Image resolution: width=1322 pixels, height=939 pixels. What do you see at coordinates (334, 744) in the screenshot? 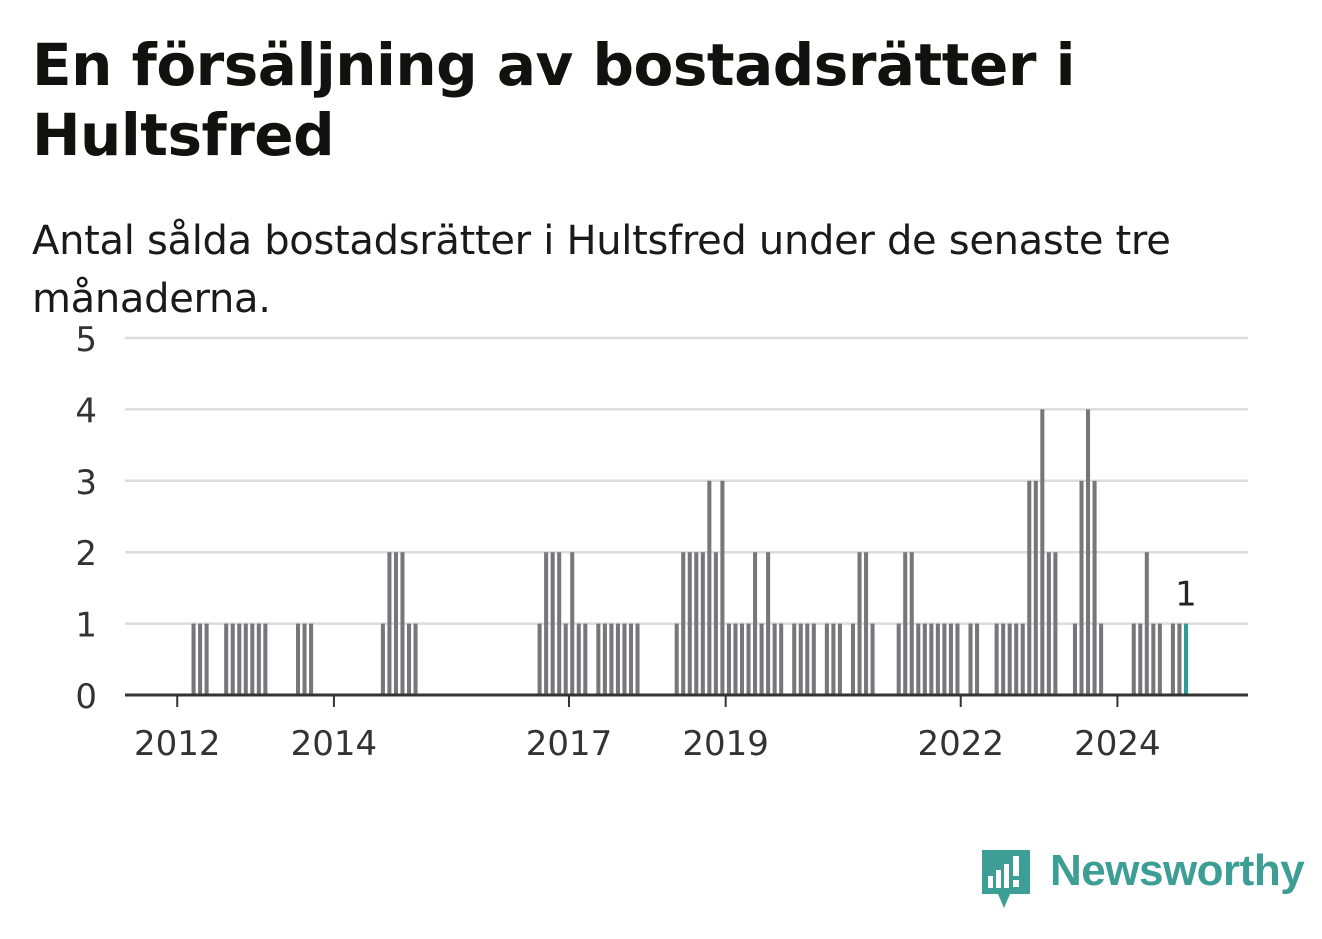
I see `x-tick-label: 2014` at bounding box center [334, 744].